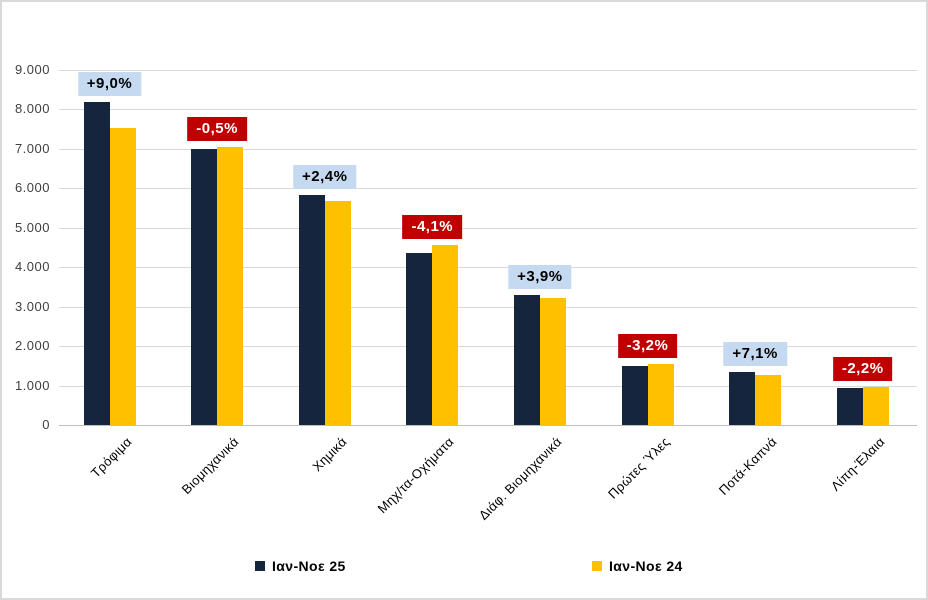  I want to click on change-badge-negative: -2,2%, so click(862, 368).